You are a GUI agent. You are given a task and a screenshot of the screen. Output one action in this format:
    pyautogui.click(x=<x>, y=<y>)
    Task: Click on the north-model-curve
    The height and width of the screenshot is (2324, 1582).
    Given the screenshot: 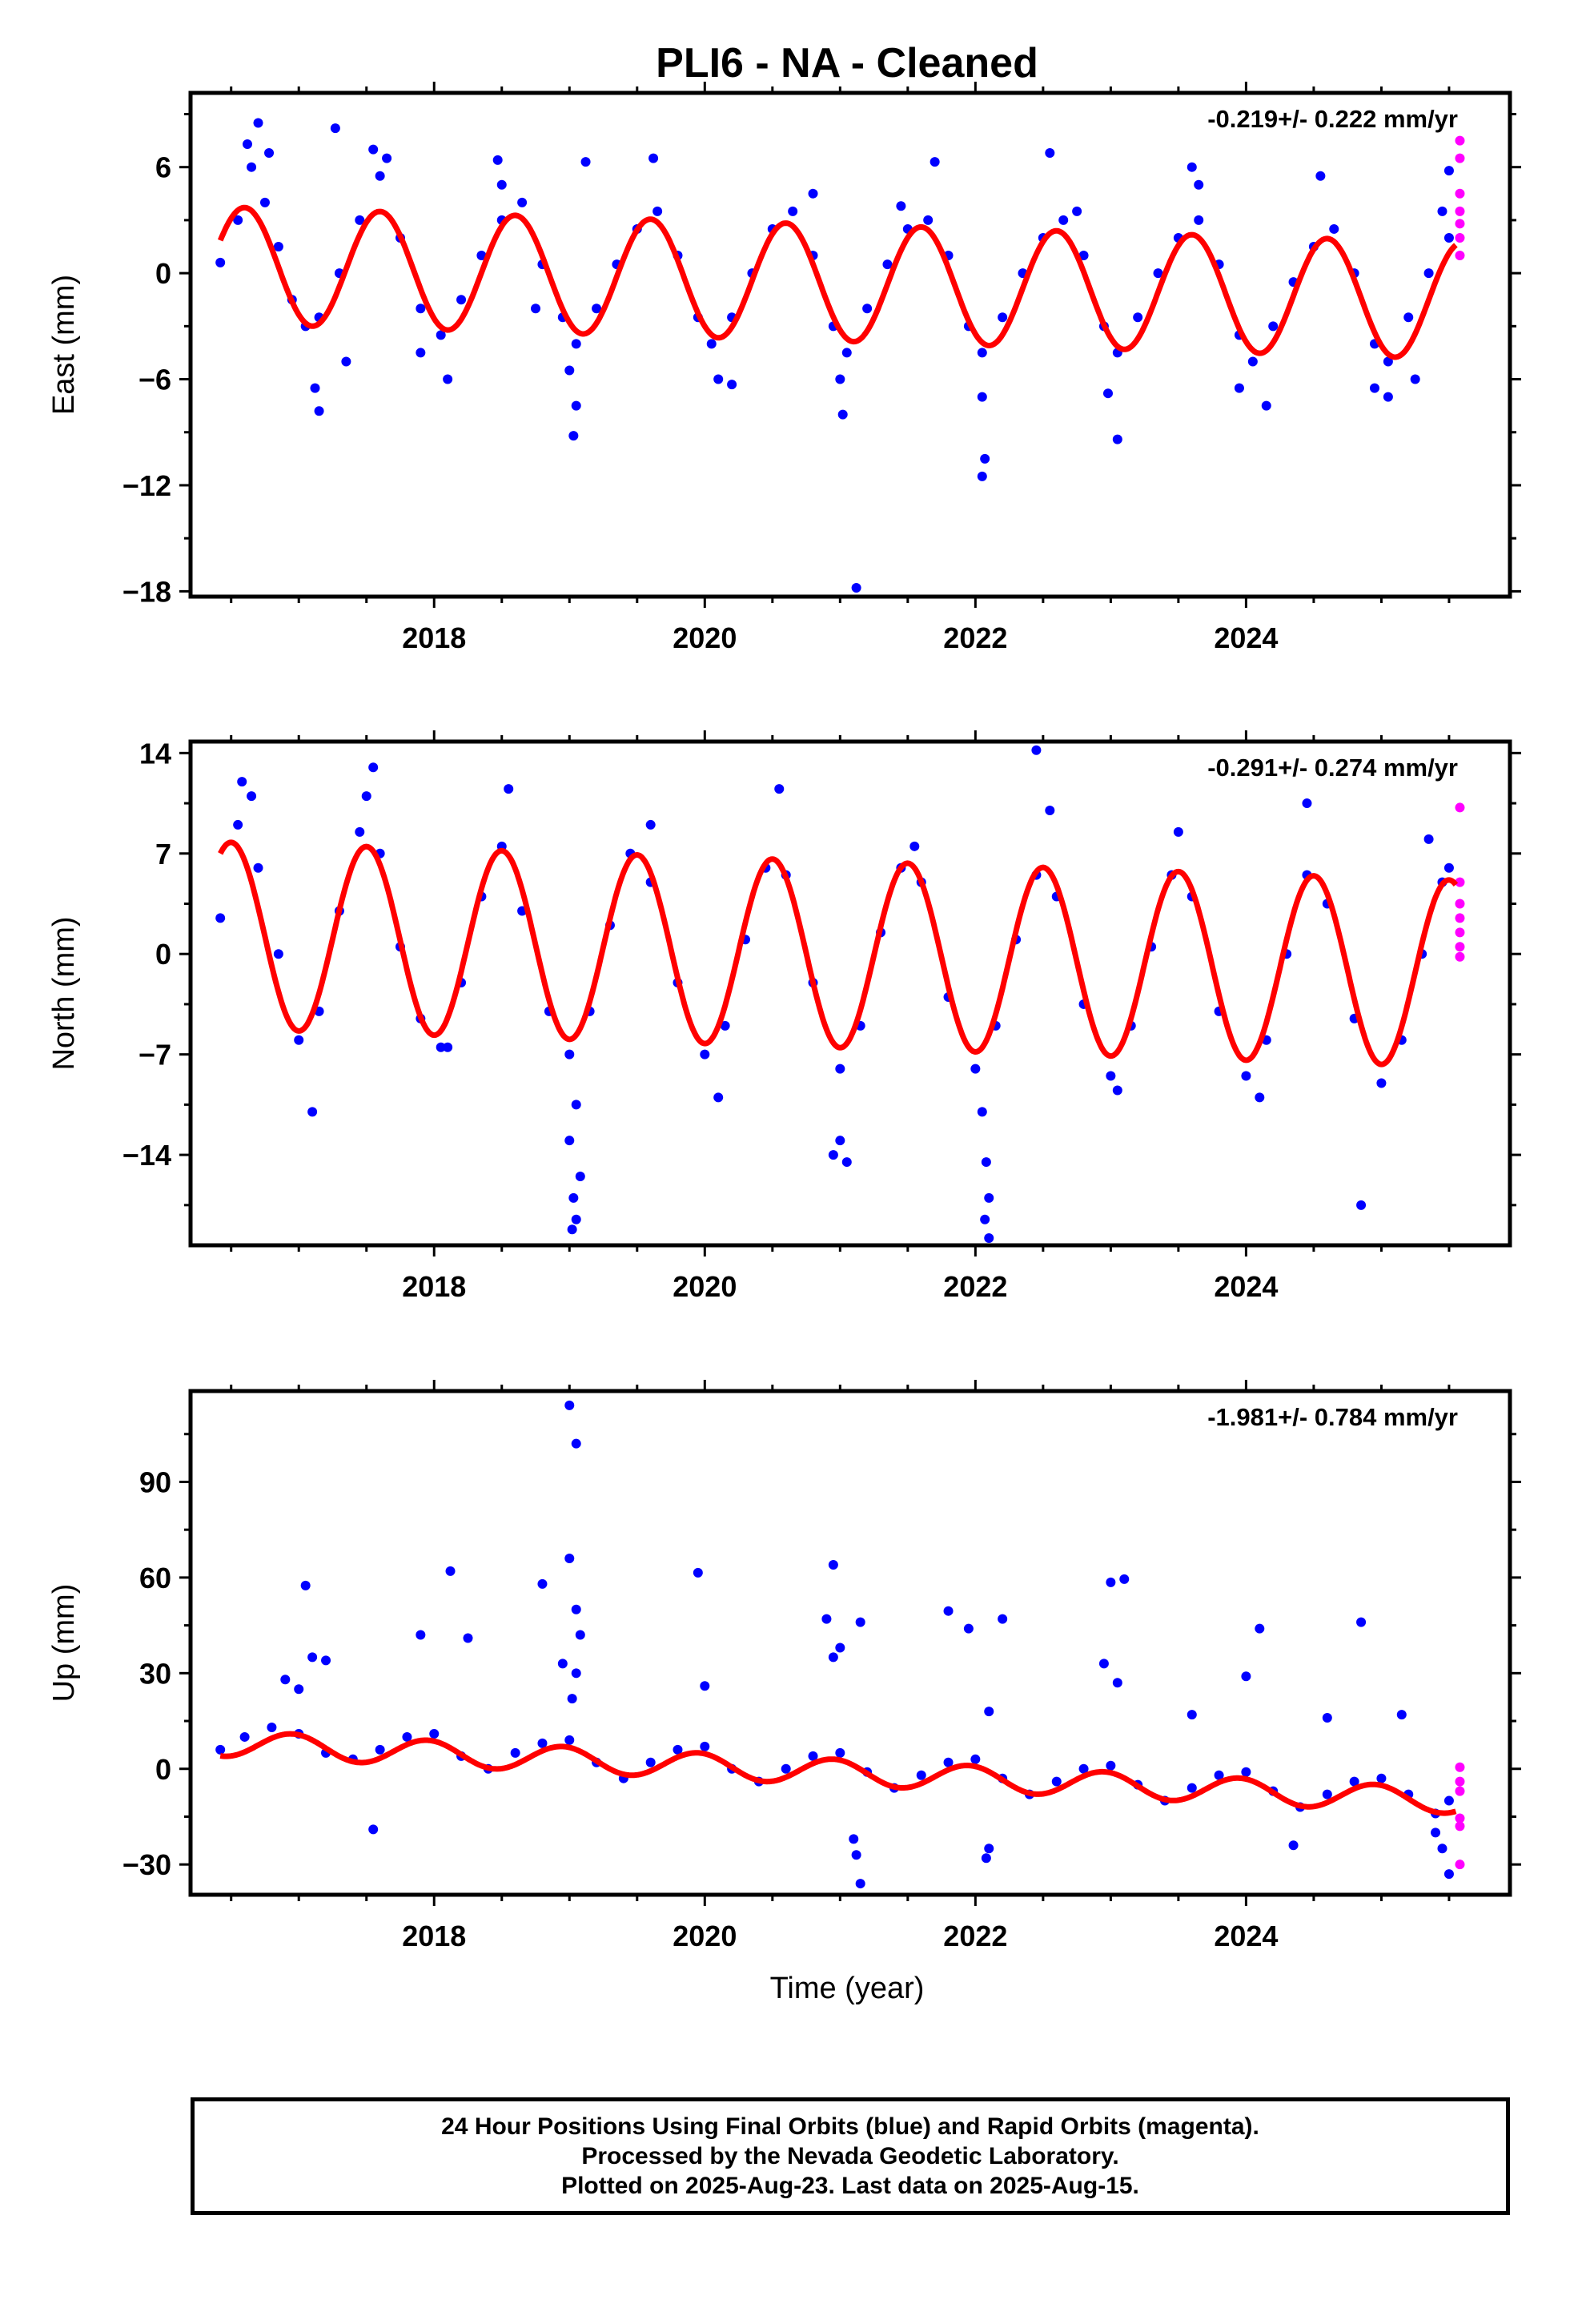 What is the action you would take?
    pyautogui.click(x=839, y=953)
    